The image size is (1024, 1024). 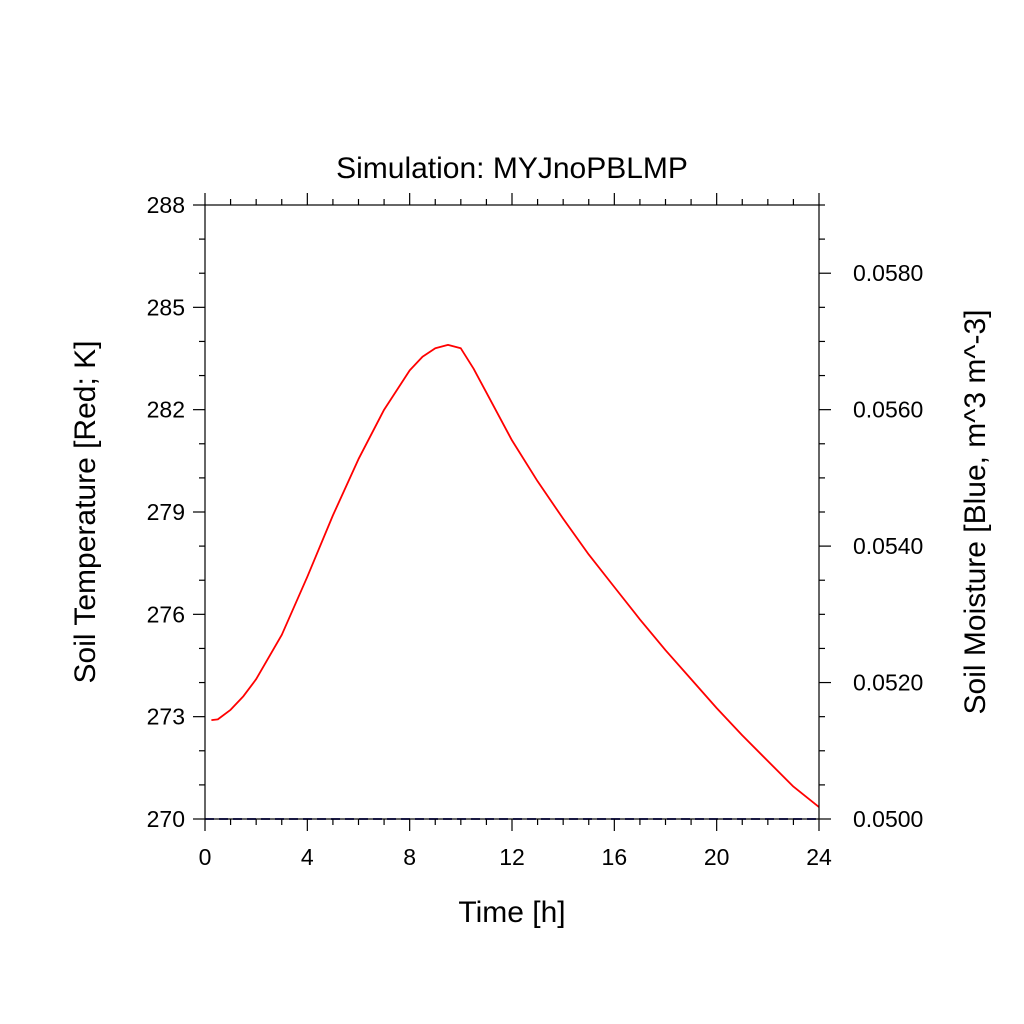 I want to click on y-right-tick-label: 0.0560, so click(x=888, y=410).